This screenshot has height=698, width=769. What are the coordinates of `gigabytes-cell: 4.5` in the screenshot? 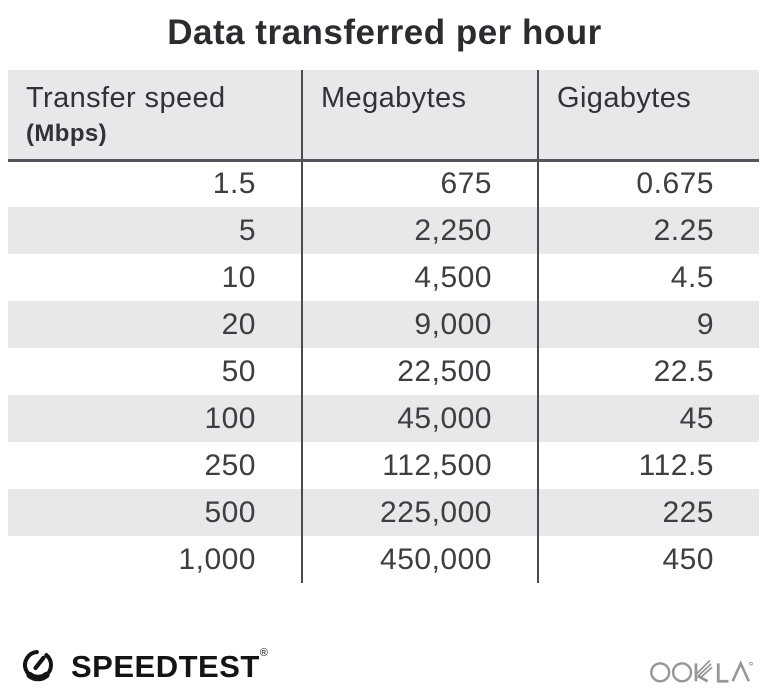 It's located at (648, 277).